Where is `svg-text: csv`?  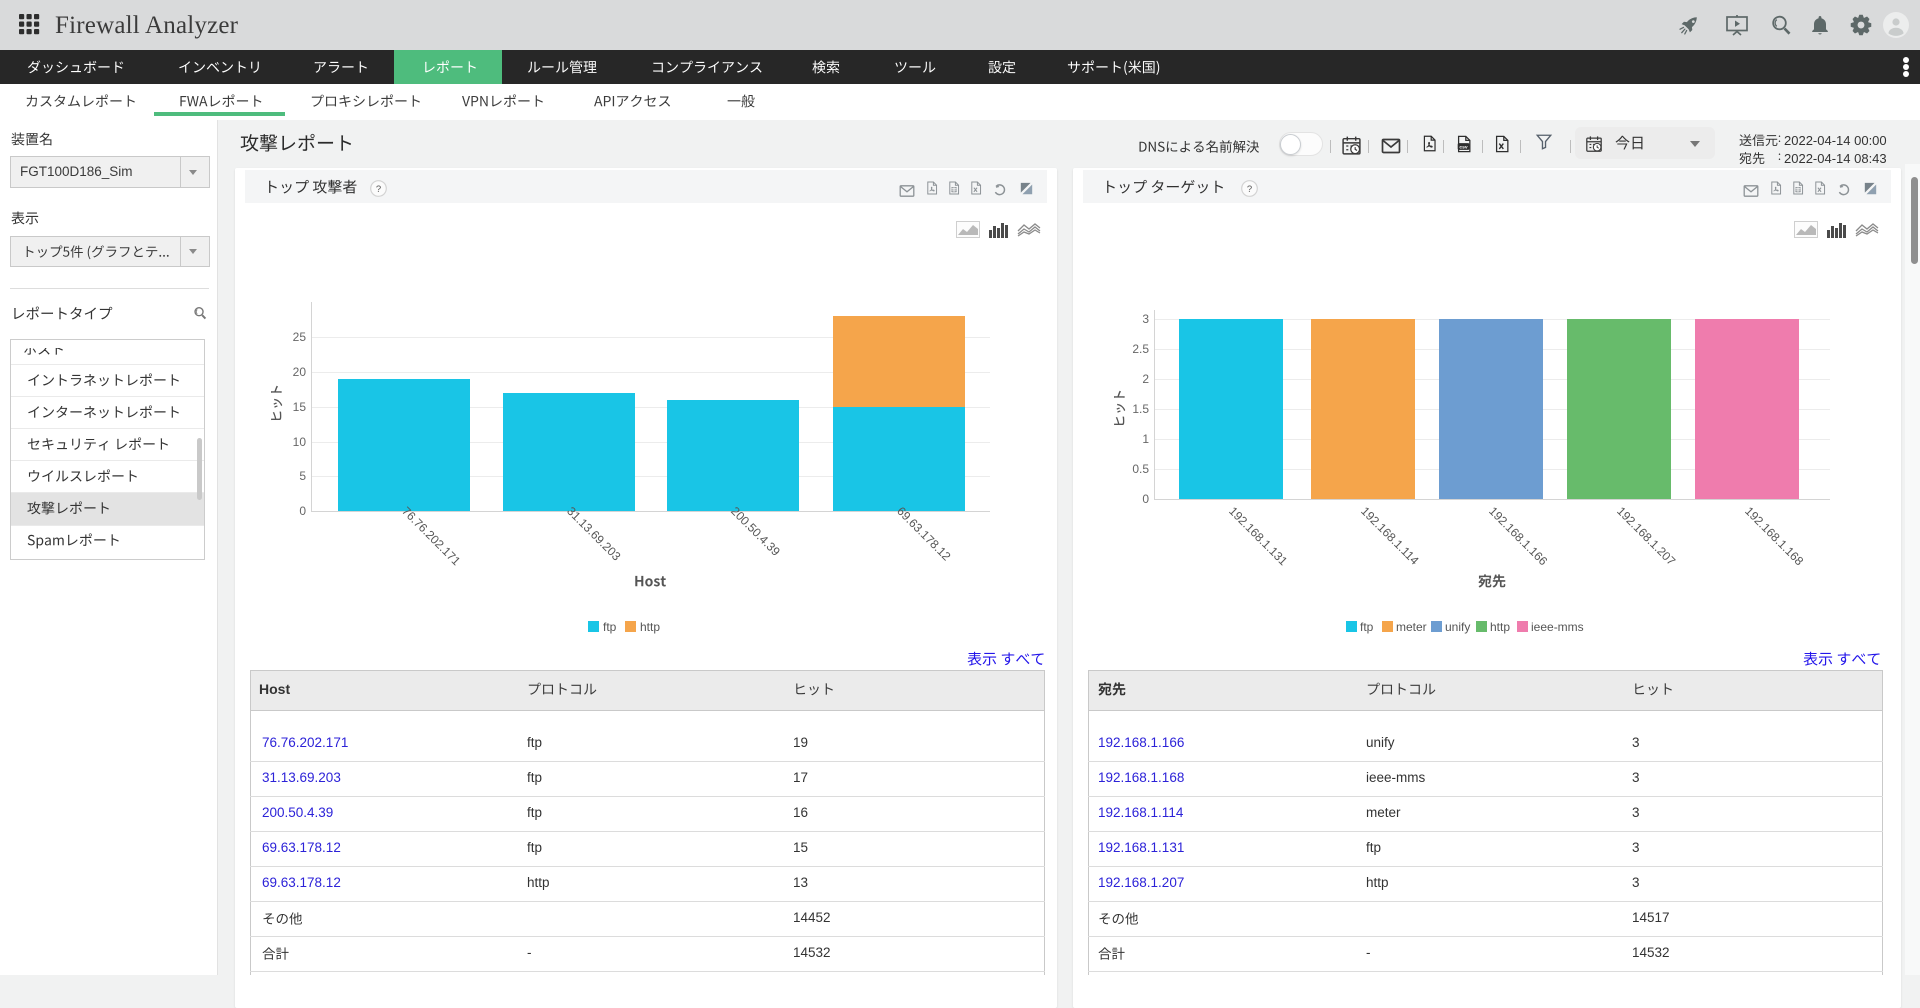 svg-text: csv is located at coordinates (1463, 148).